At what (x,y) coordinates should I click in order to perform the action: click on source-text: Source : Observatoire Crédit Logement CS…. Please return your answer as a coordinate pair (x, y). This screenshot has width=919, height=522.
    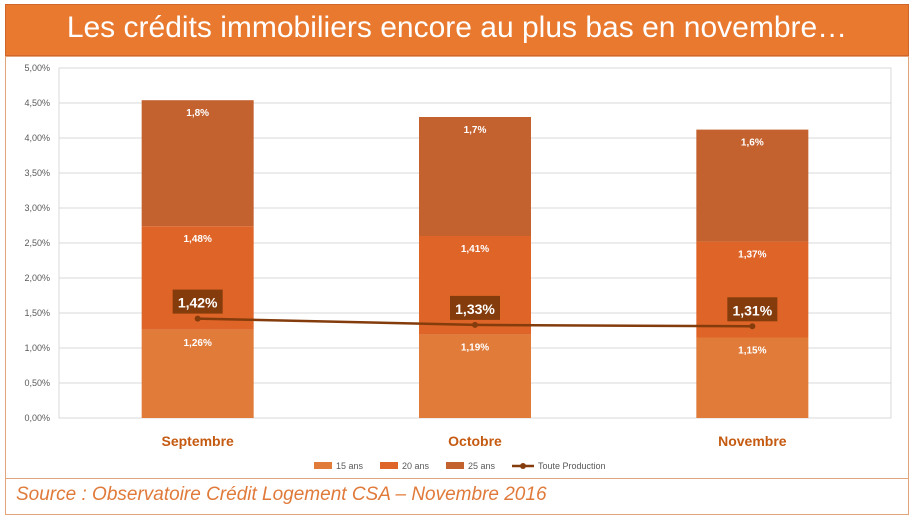
    Looking at the image, I should click on (281, 494).